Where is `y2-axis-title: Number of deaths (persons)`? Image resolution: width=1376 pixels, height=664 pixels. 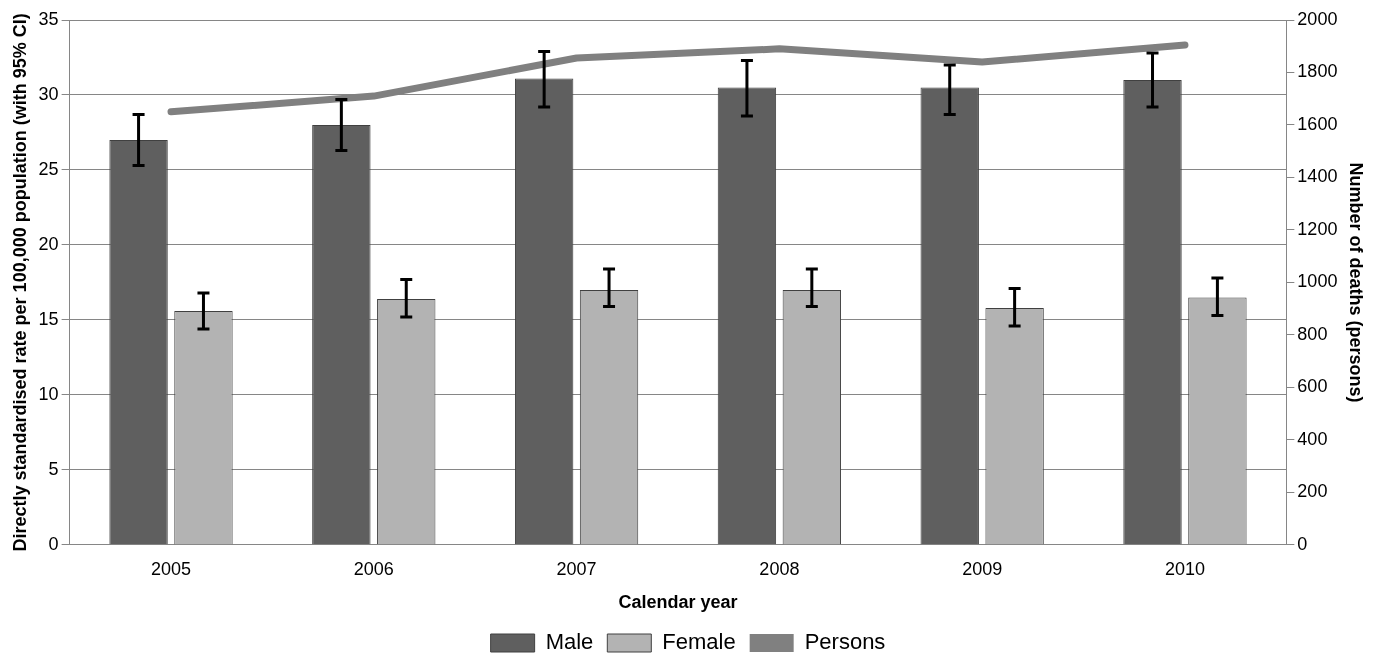 y2-axis-title: Number of deaths (persons) is located at coordinates (1356, 282).